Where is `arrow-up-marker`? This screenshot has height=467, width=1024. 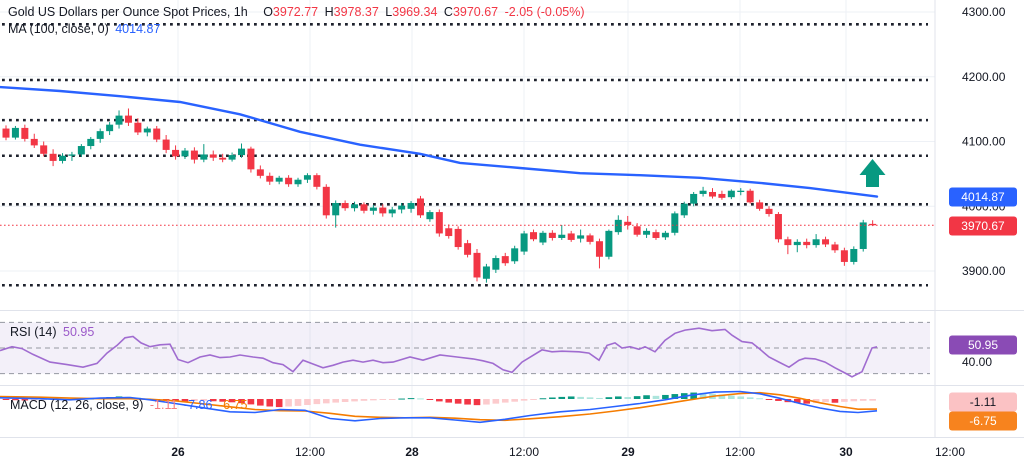 arrow-up-marker is located at coordinates (872, 173).